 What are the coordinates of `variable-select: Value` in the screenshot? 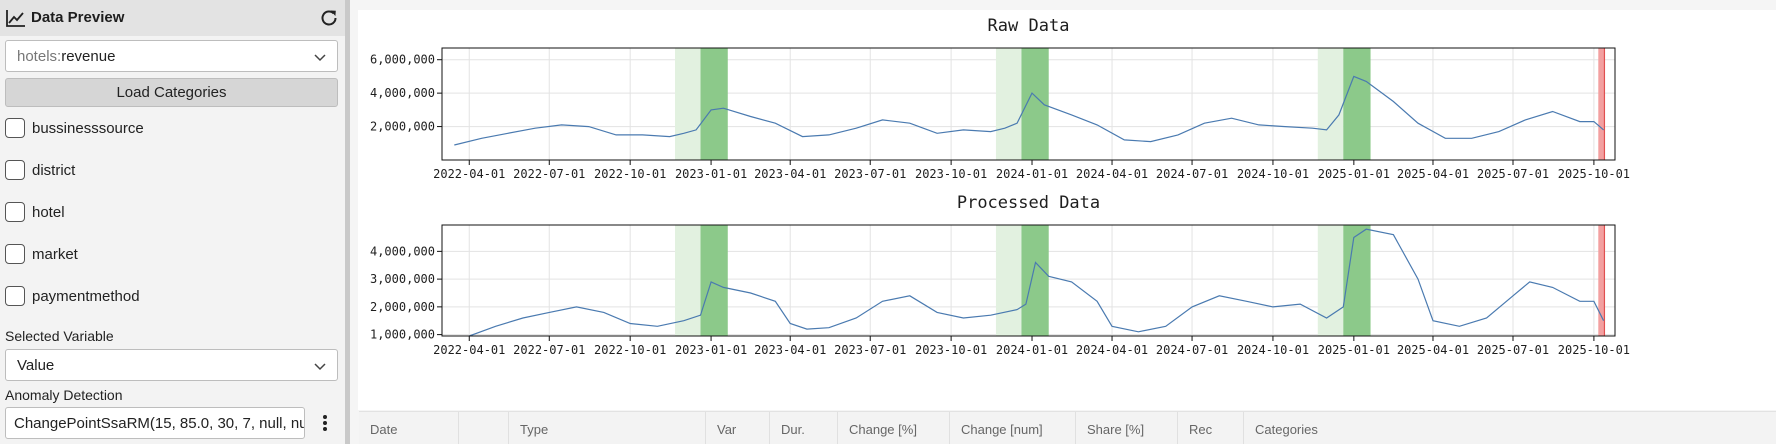 It's located at (171, 365).